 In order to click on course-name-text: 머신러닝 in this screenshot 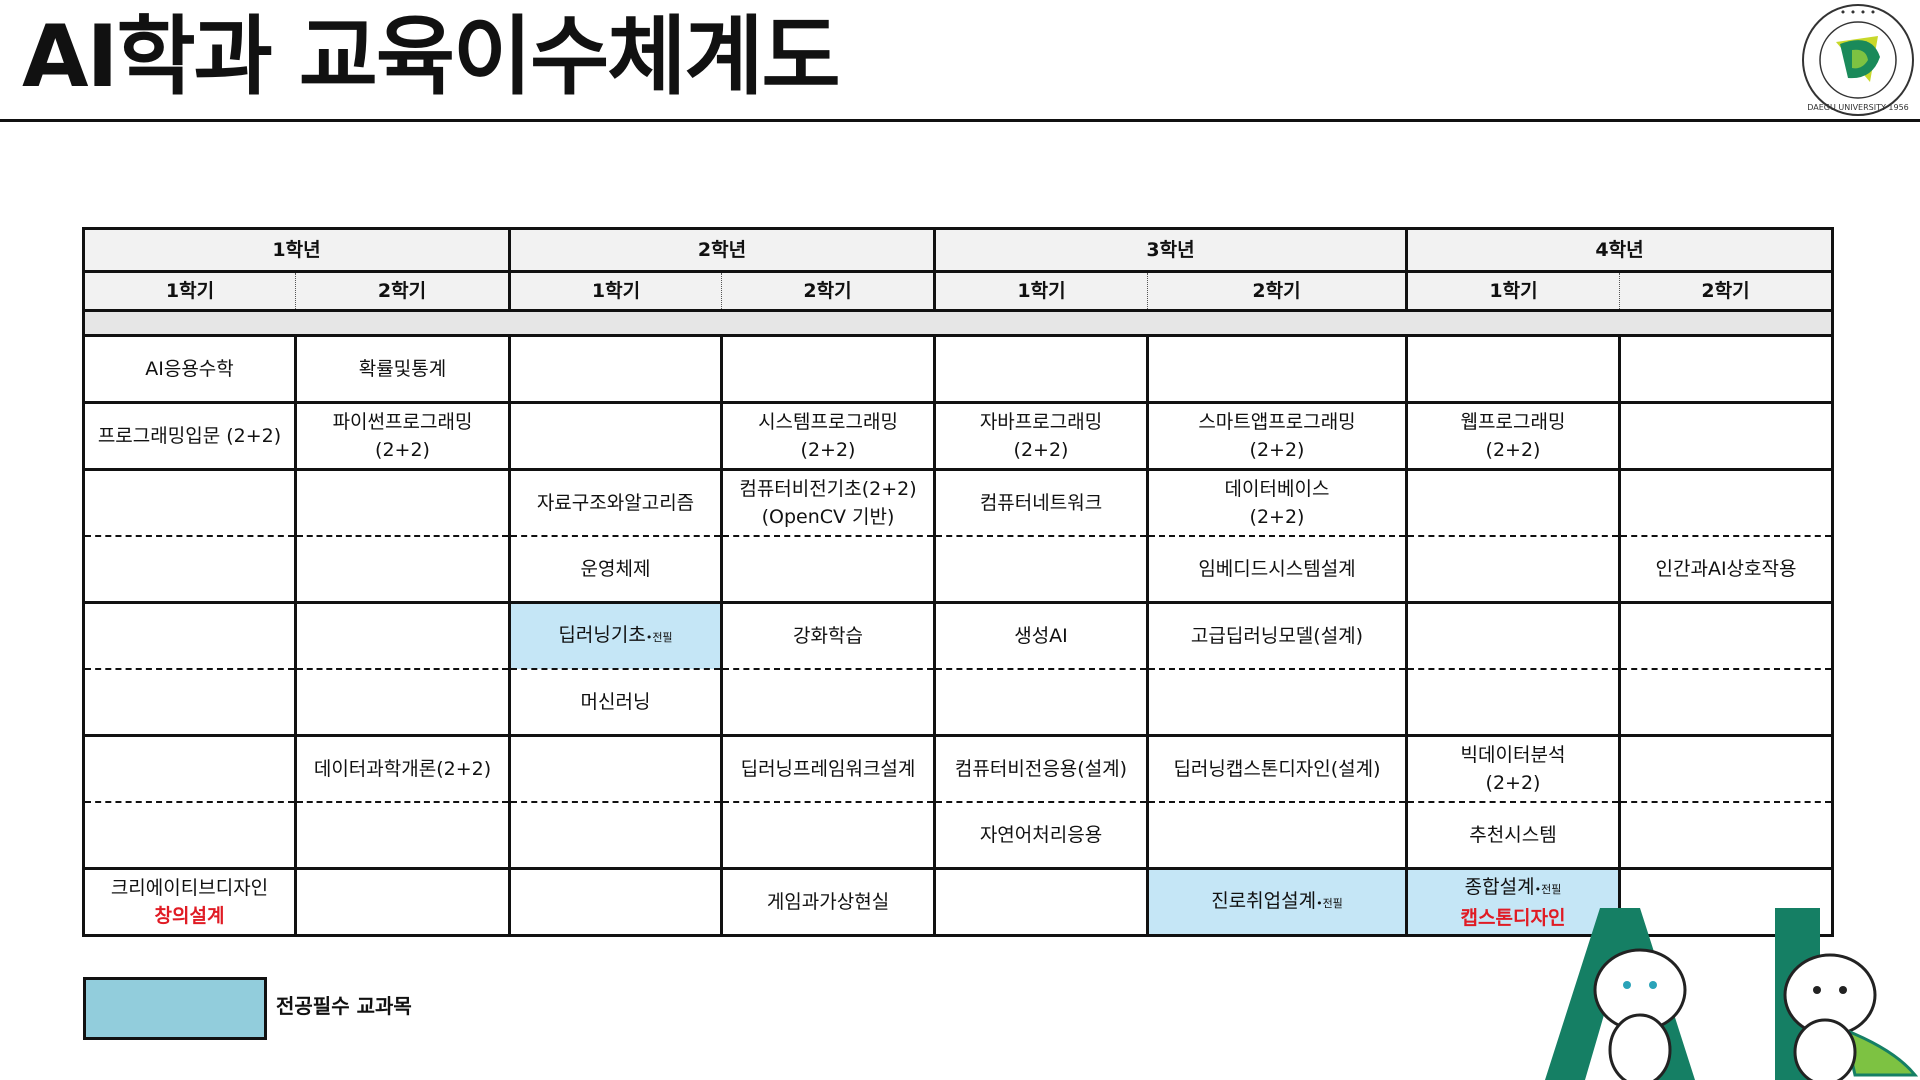, I will do `click(615, 702)`.